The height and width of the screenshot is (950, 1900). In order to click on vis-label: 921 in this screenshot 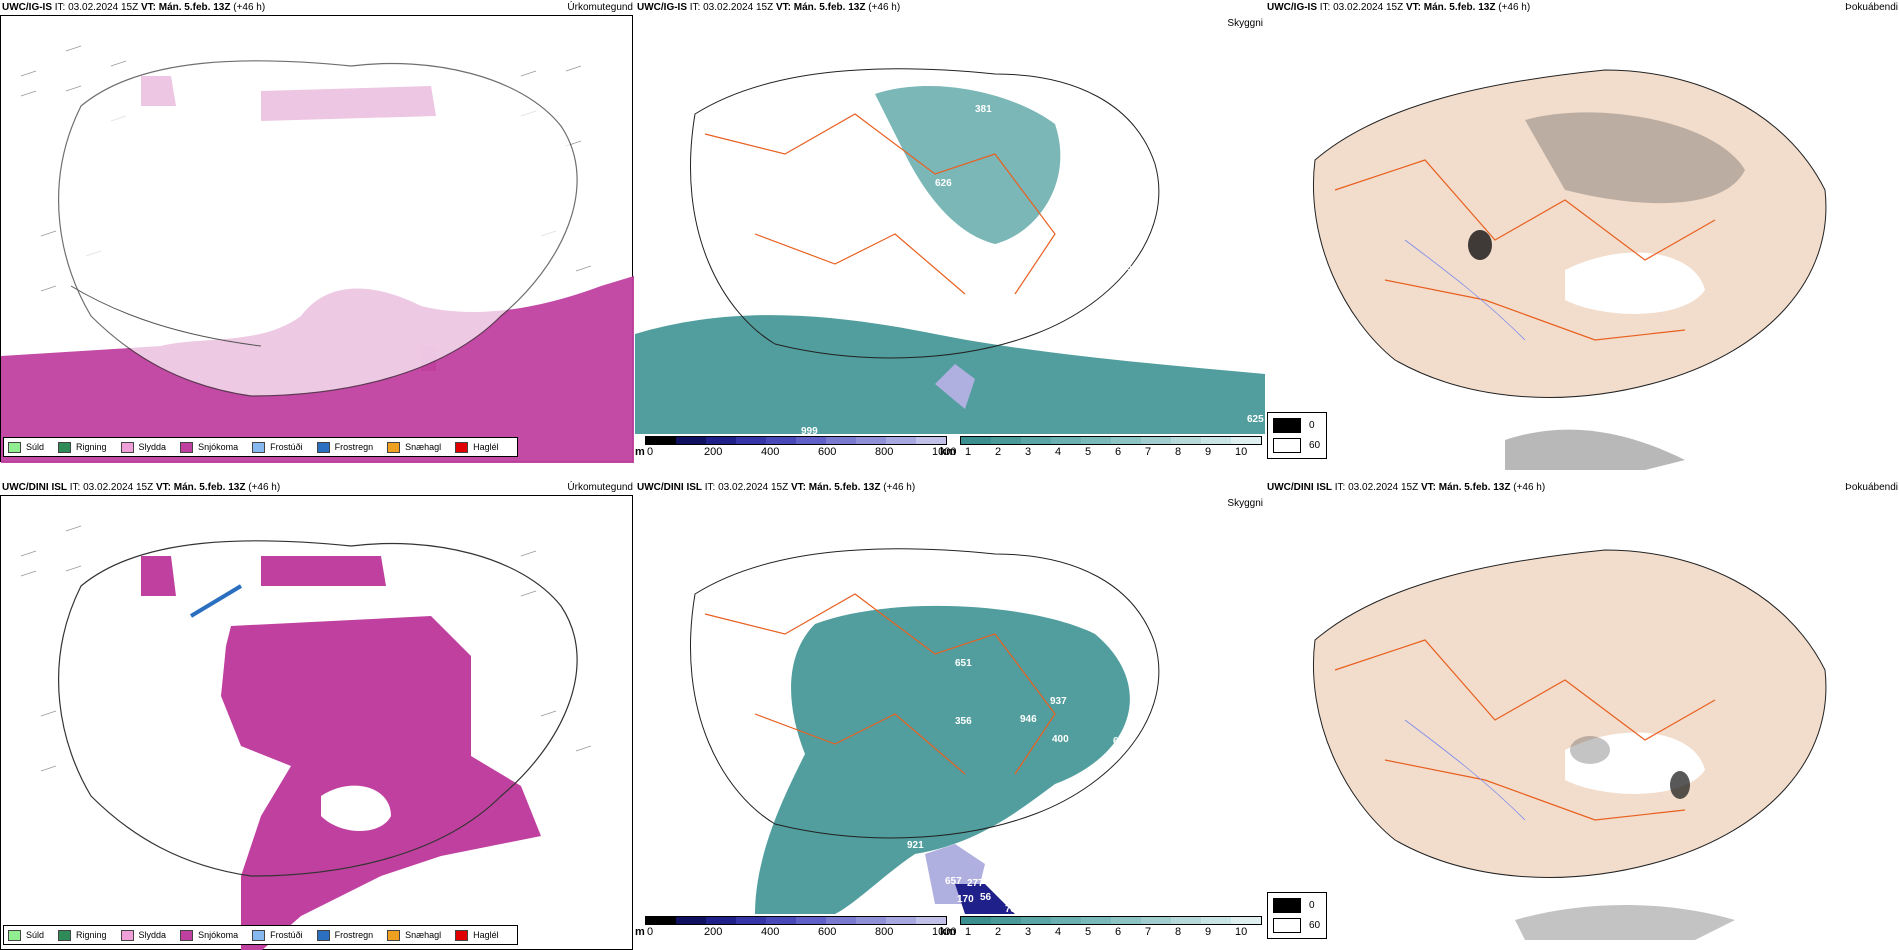, I will do `click(915, 845)`.